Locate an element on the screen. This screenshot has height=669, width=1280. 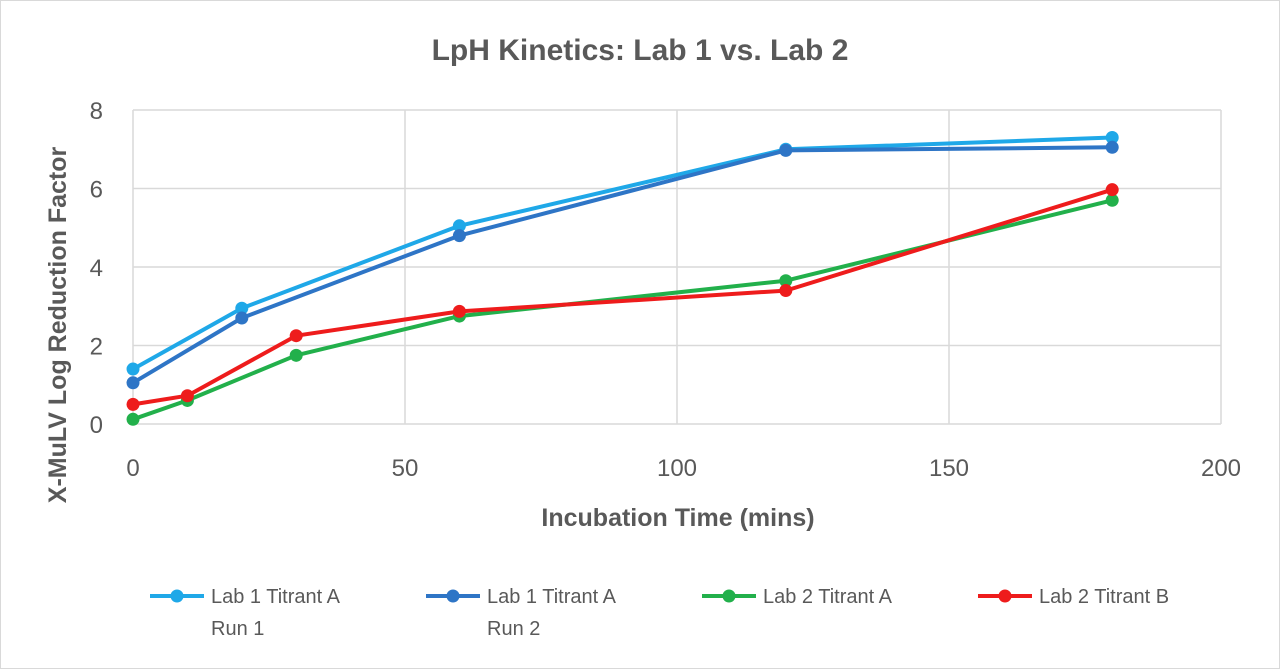
y-tick-labels: 0 2 4 6 8 is located at coordinates (96, 268).